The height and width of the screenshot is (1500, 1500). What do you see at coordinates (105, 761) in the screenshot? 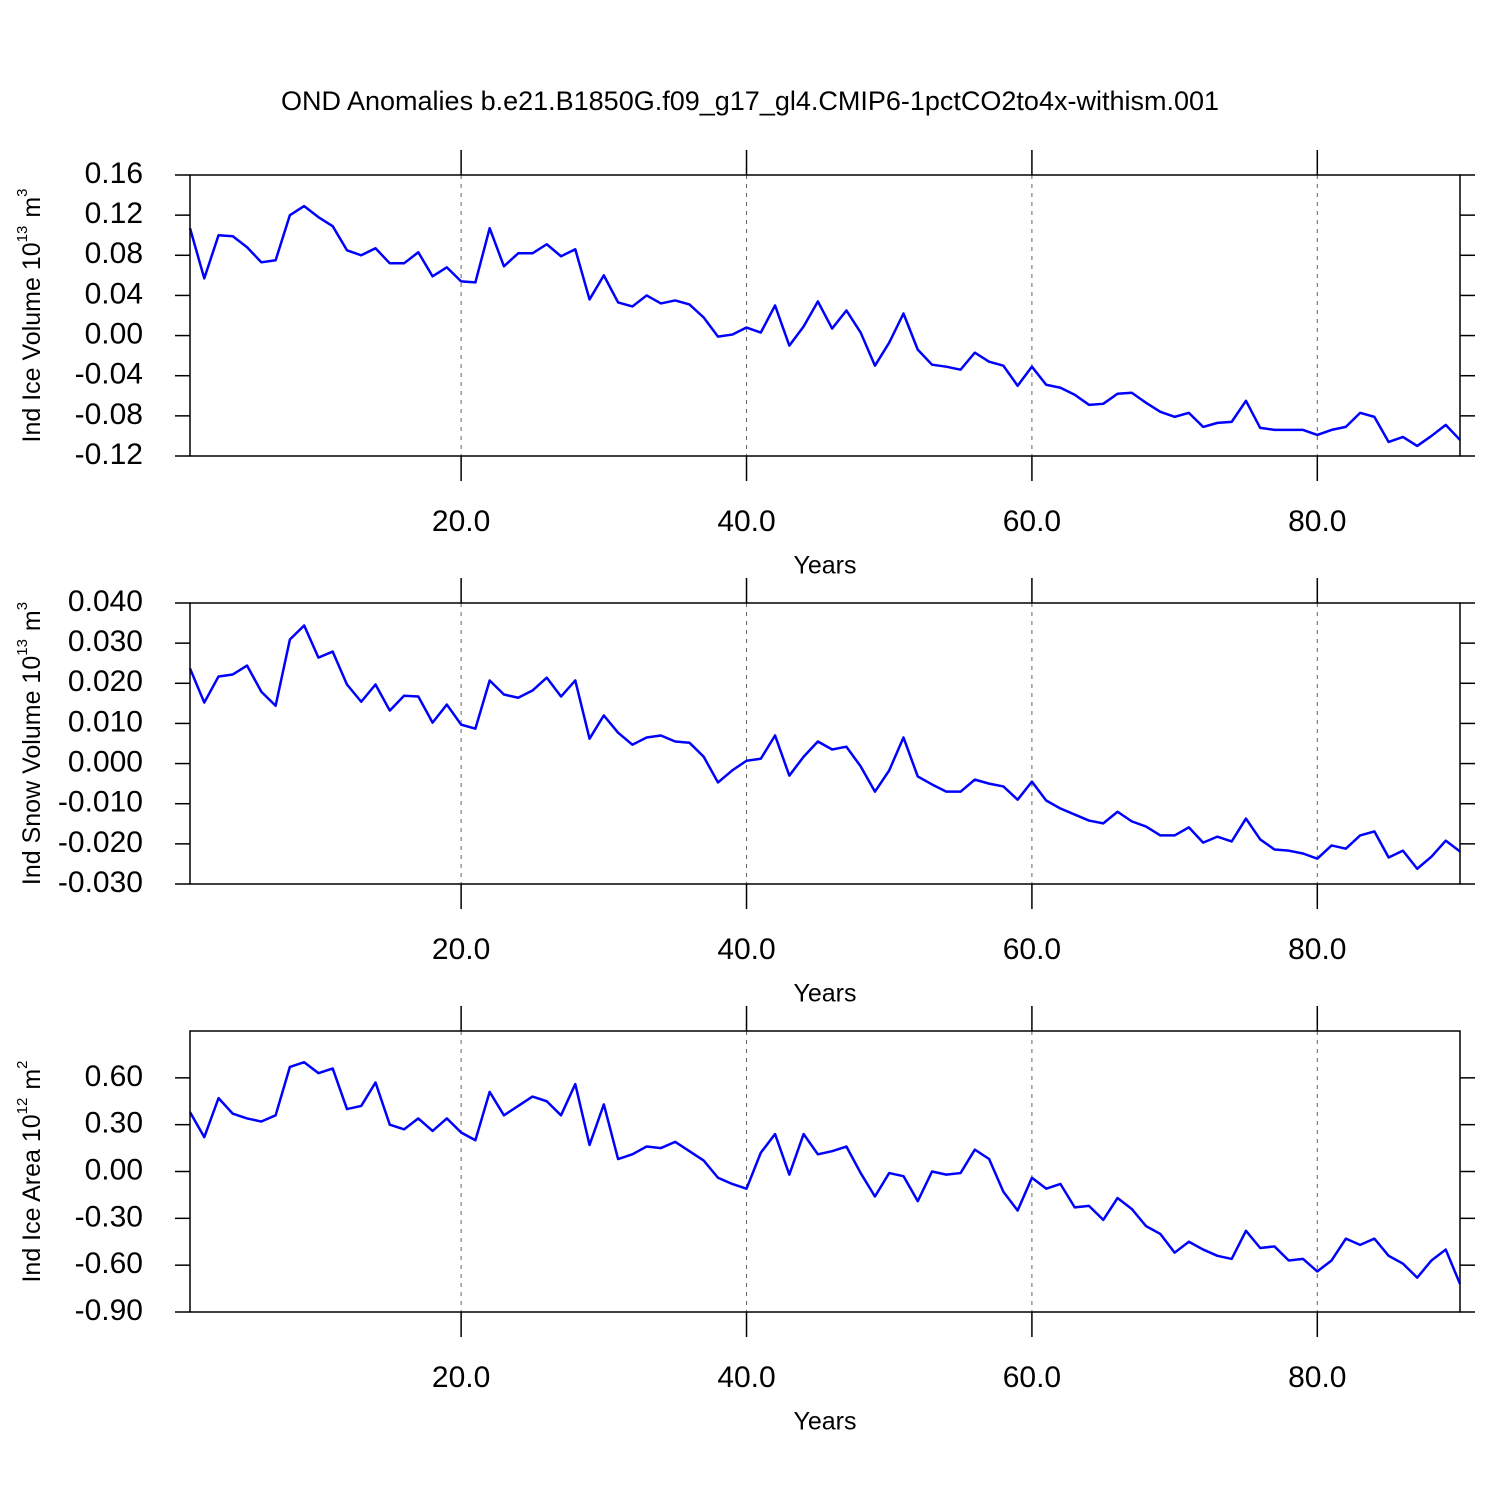
I see `y-tick-label: 0.000` at bounding box center [105, 761].